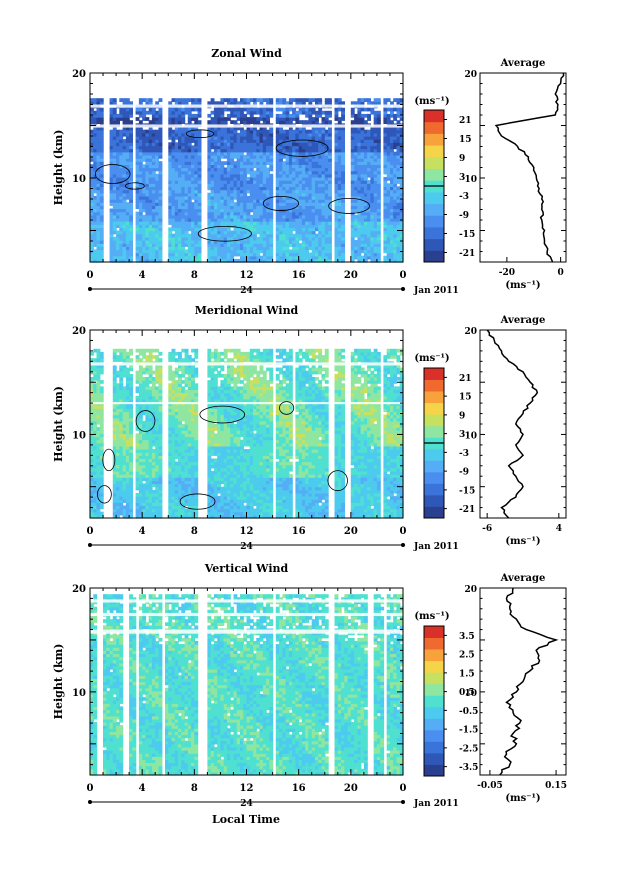 The image size is (617, 873). Describe the element at coordinates (351, 275) in the screenshot. I see `x-tick-label: 20` at that location.